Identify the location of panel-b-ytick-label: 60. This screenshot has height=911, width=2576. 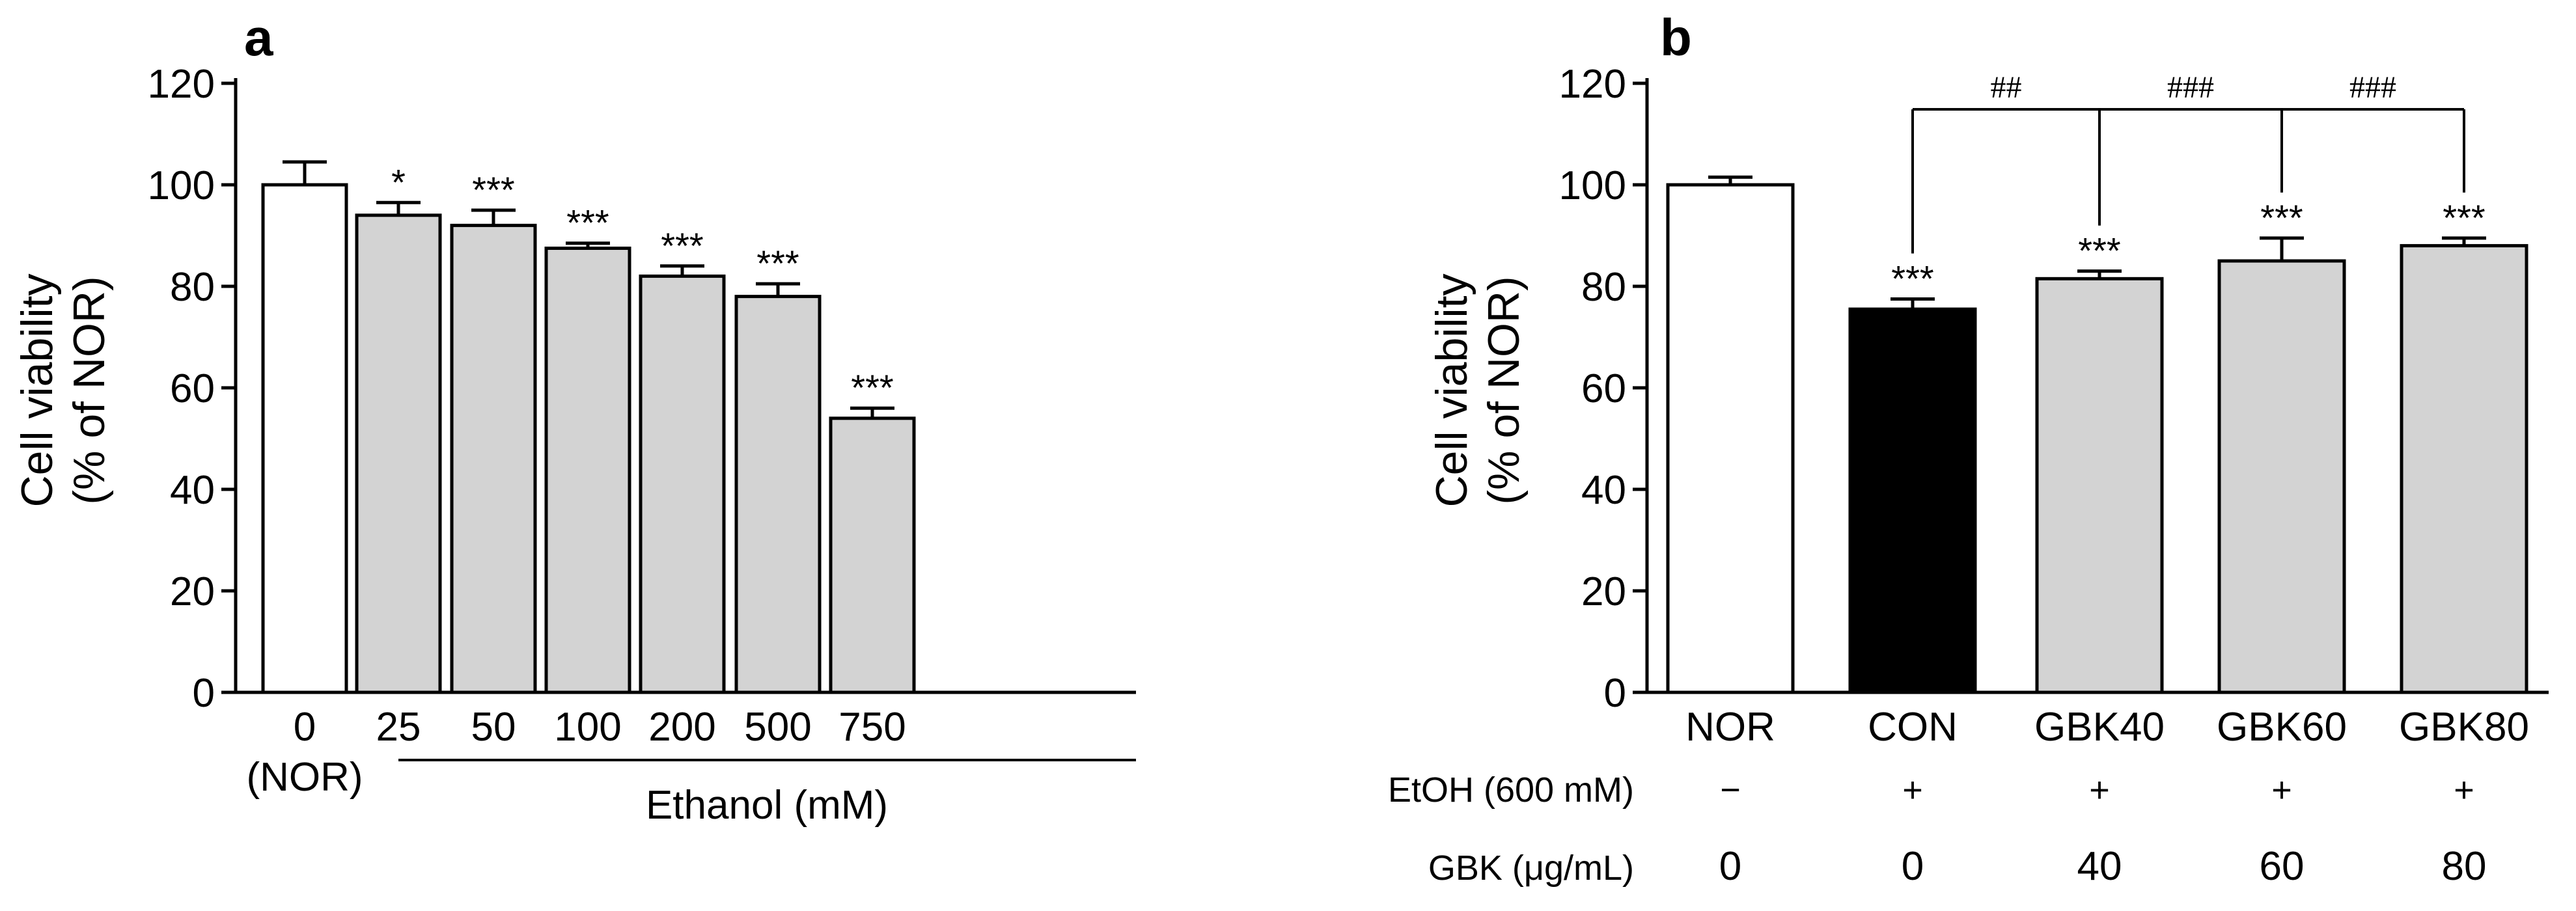
(1603, 388).